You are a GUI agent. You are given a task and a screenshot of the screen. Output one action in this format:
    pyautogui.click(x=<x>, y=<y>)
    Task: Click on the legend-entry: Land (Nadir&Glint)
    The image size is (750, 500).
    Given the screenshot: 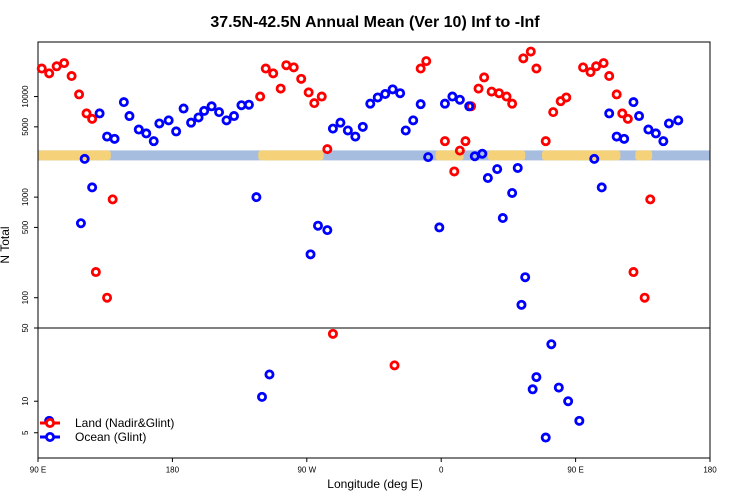 What is the action you would take?
    pyautogui.click(x=107, y=423)
    